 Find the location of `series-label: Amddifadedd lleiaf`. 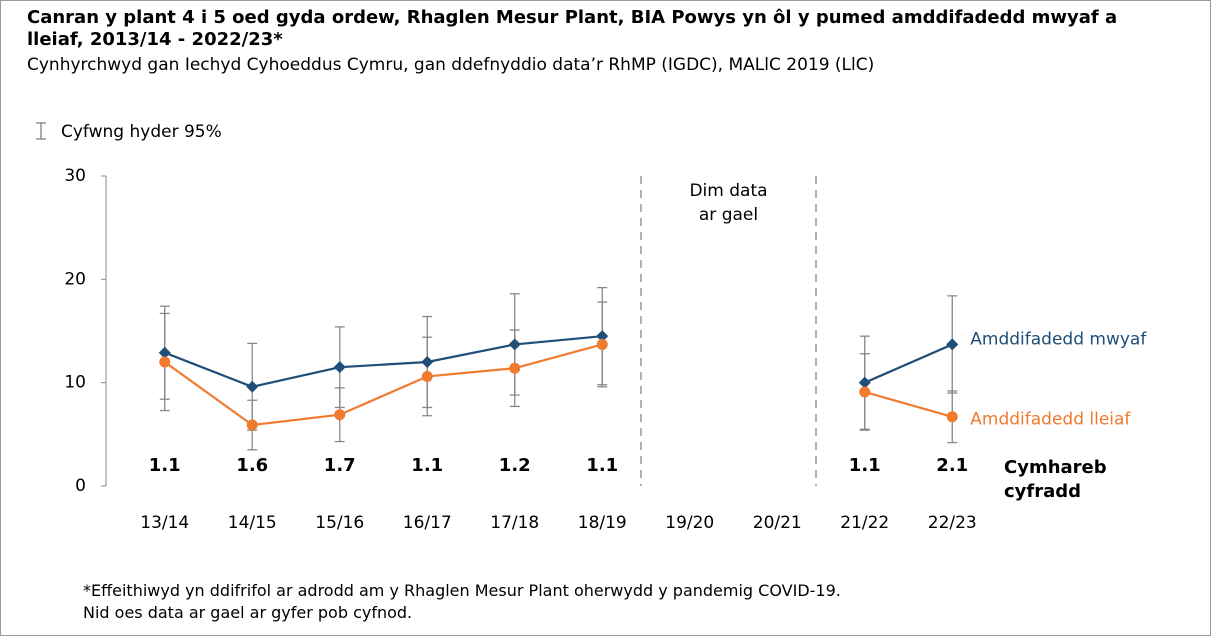

series-label: Amddifadedd lleiaf is located at coordinates (1050, 419).